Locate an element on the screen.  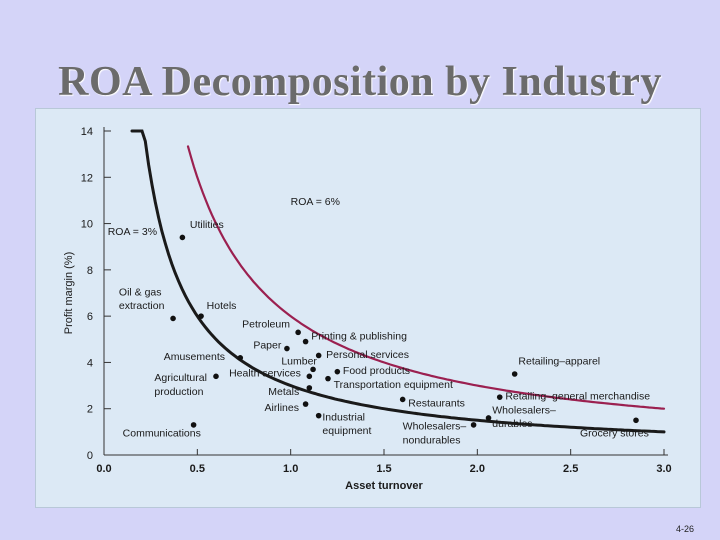
slide-title: ROA Decomposition by Industry is located at coordinates (360, 82).